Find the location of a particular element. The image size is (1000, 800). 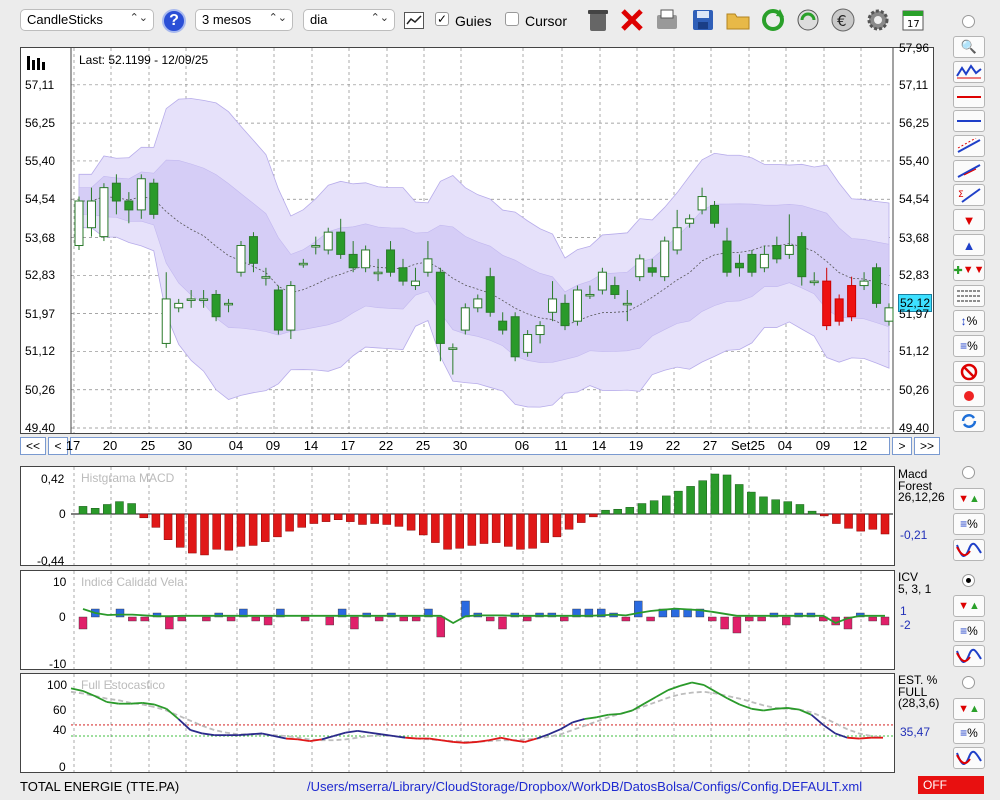

delete-icon is located at coordinates (632, 20).